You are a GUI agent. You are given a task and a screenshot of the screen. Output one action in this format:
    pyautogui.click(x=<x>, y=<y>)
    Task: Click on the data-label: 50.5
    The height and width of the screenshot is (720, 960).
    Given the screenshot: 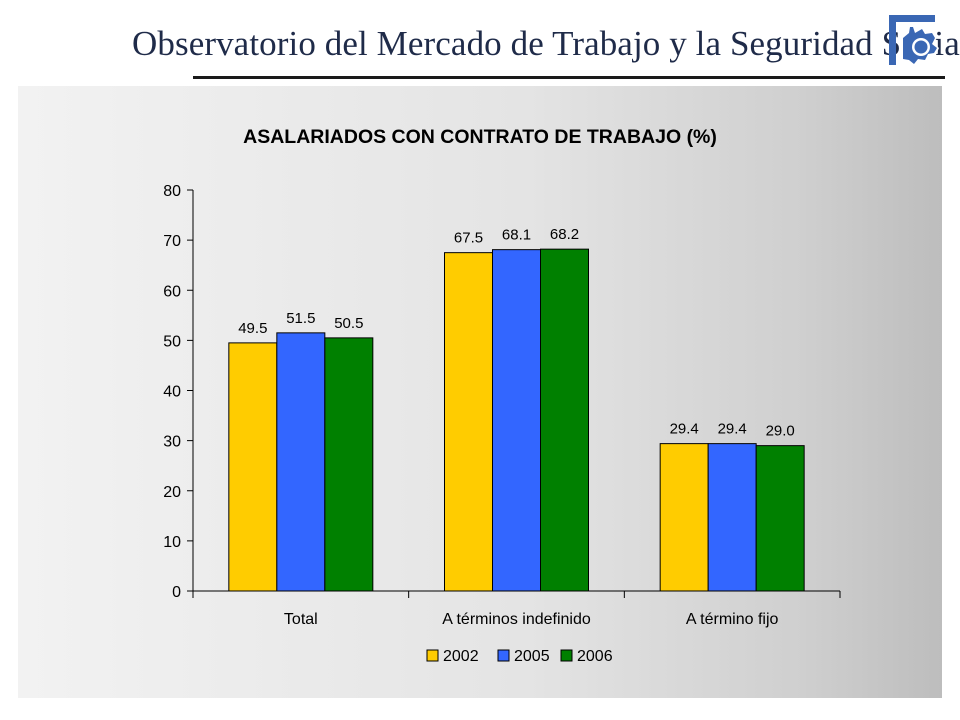 What is the action you would take?
    pyautogui.click(x=348, y=323)
    